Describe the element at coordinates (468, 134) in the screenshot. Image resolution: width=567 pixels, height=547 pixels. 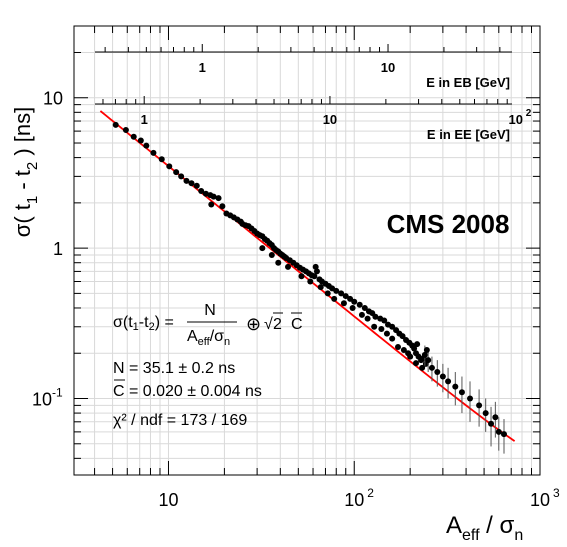
I see `energy-axis-title: E in EE [GeV]` at that location.